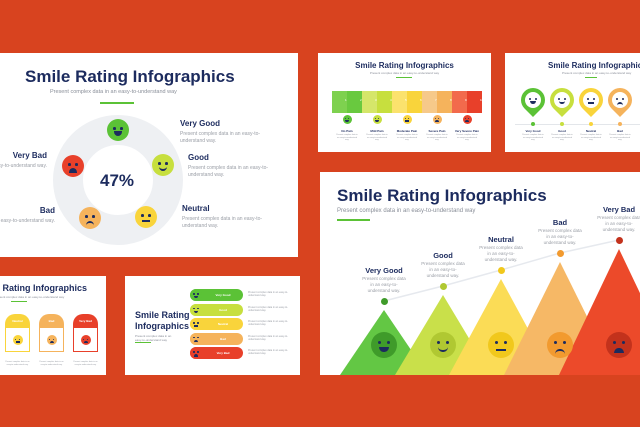 This screenshot has width=640, height=427. What do you see at coordinates (533, 124) in the screenshot?
I see `timeline-dot` at bounding box center [533, 124].